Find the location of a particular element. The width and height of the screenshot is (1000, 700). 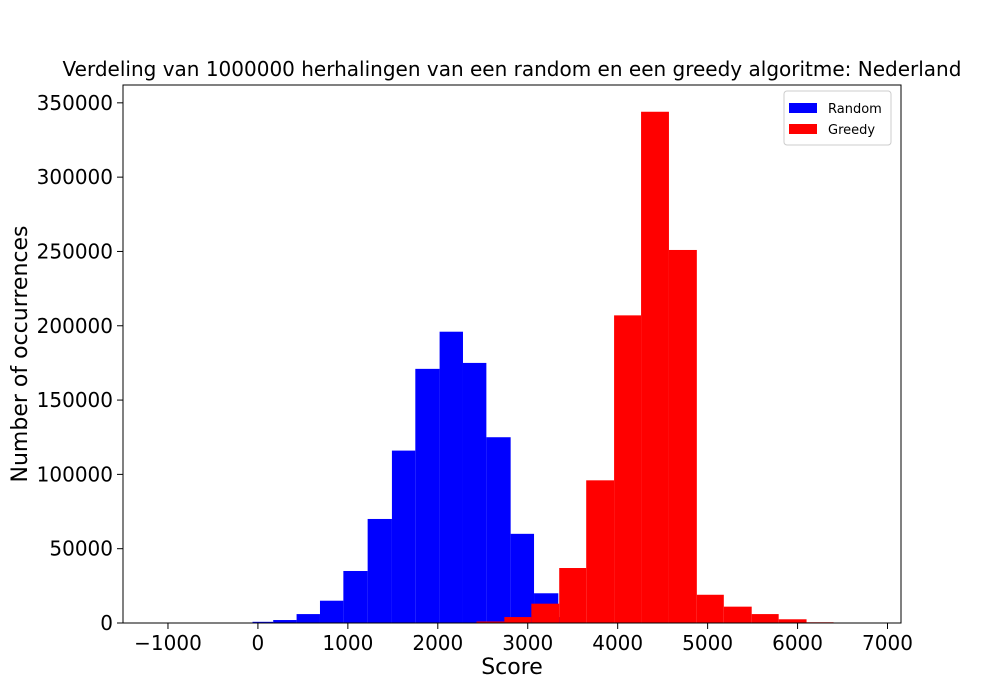

x-axis: −1000 0 1000 2000 3000 4000 5000 6000 7000 is located at coordinates (523, 639).